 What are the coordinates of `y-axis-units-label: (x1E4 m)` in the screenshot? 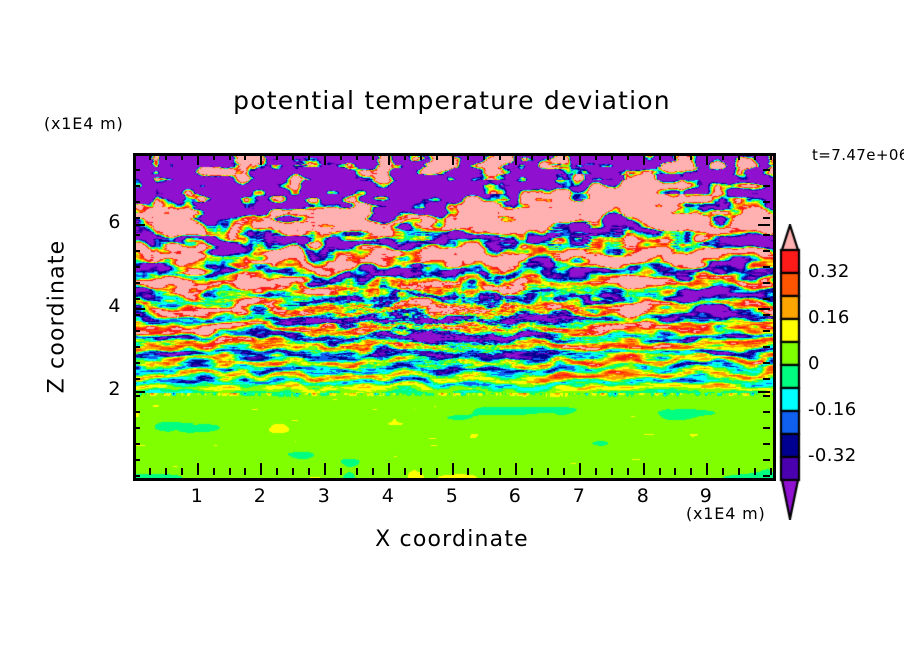 It's located at (84, 123).